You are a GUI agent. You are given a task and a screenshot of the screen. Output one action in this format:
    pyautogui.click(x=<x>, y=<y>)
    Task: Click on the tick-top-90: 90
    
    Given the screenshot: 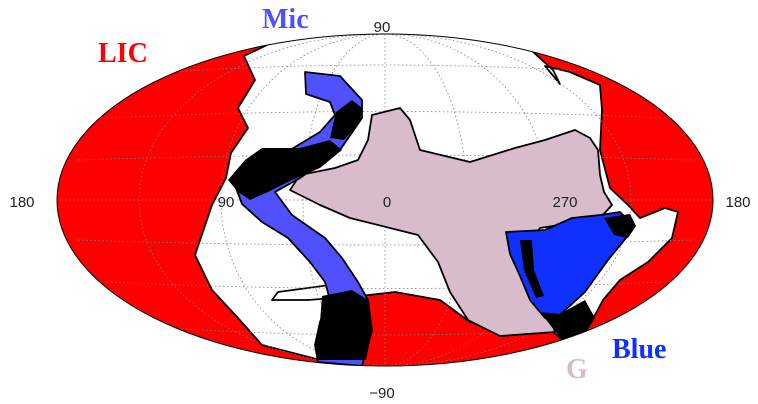 What is the action you would take?
    pyautogui.click(x=382, y=27)
    